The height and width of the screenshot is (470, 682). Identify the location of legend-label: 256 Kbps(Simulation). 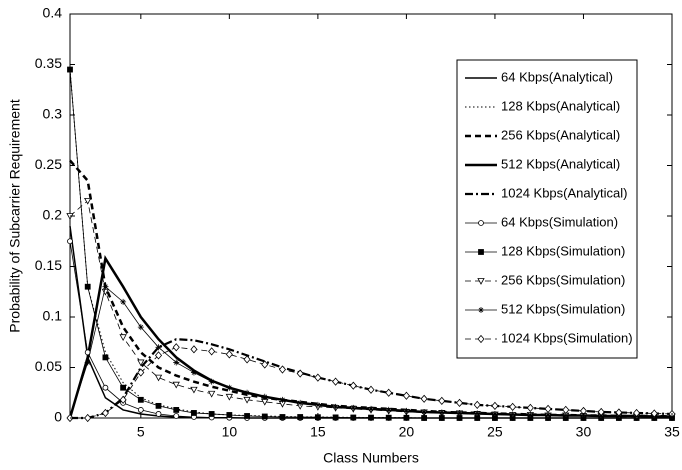
(563, 279).